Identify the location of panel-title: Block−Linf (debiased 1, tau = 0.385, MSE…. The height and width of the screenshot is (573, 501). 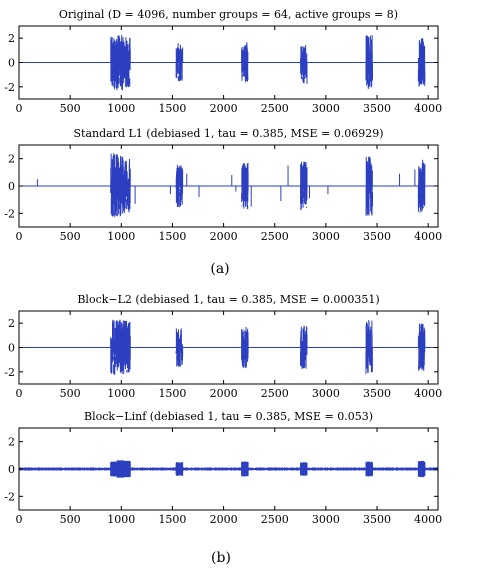
(228, 416).